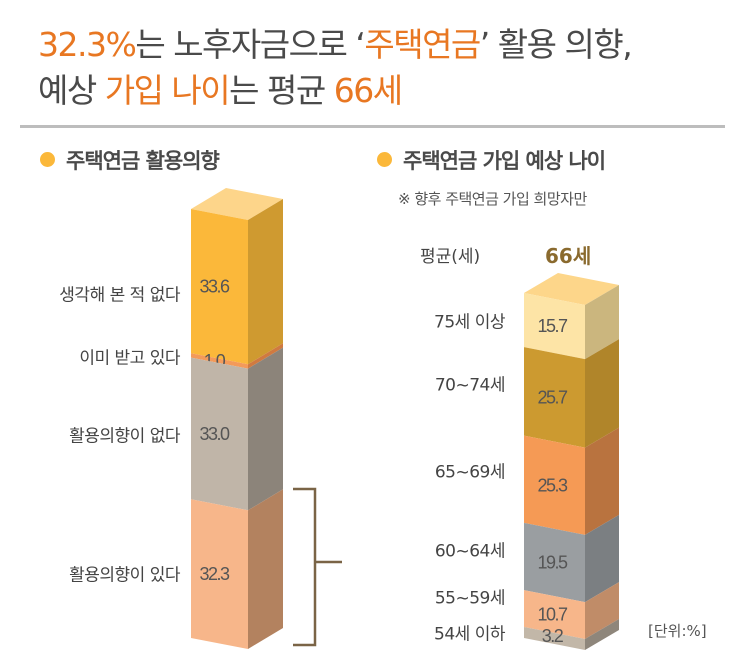 The height and width of the screenshot is (665, 751). What do you see at coordinates (317, 567) in the screenshot?
I see `bracket-icon` at bounding box center [317, 567].